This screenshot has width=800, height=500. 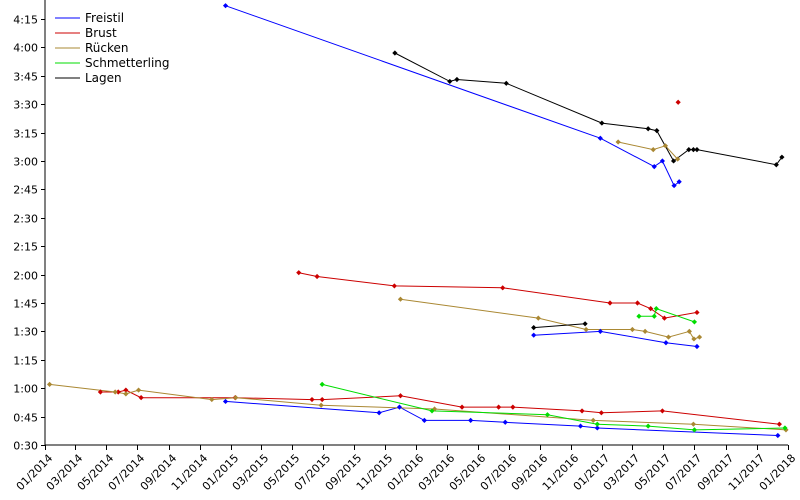 I want to click on y-tick-label: 2:45, so click(x=25, y=190).